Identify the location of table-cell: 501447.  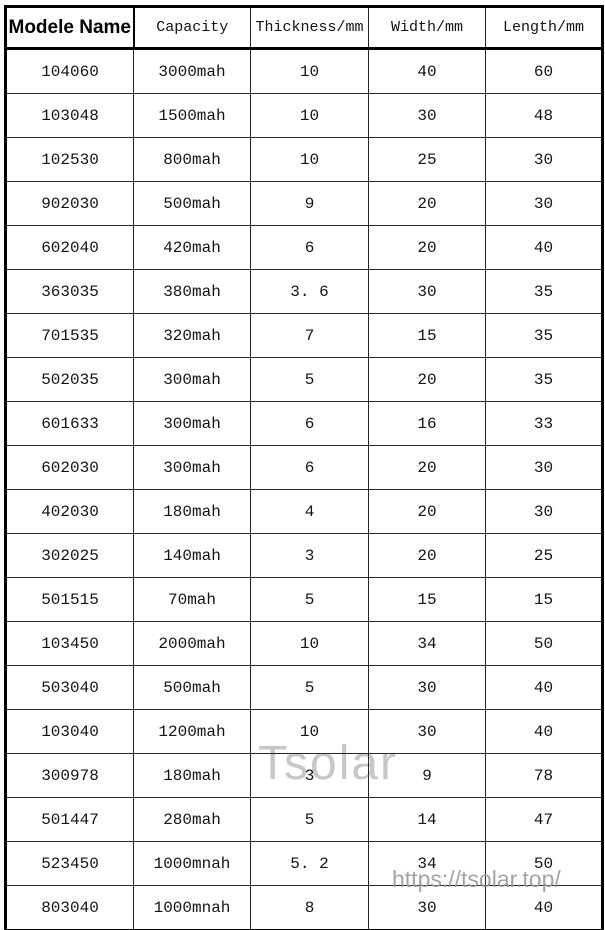
(69, 819).